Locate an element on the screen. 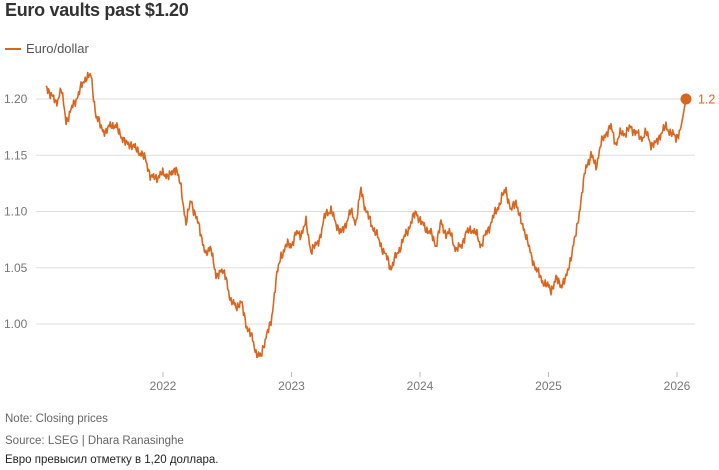 The width and height of the screenshot is (719, 470). y-tick-label: 1.20 is located at coordinates (16, 99).